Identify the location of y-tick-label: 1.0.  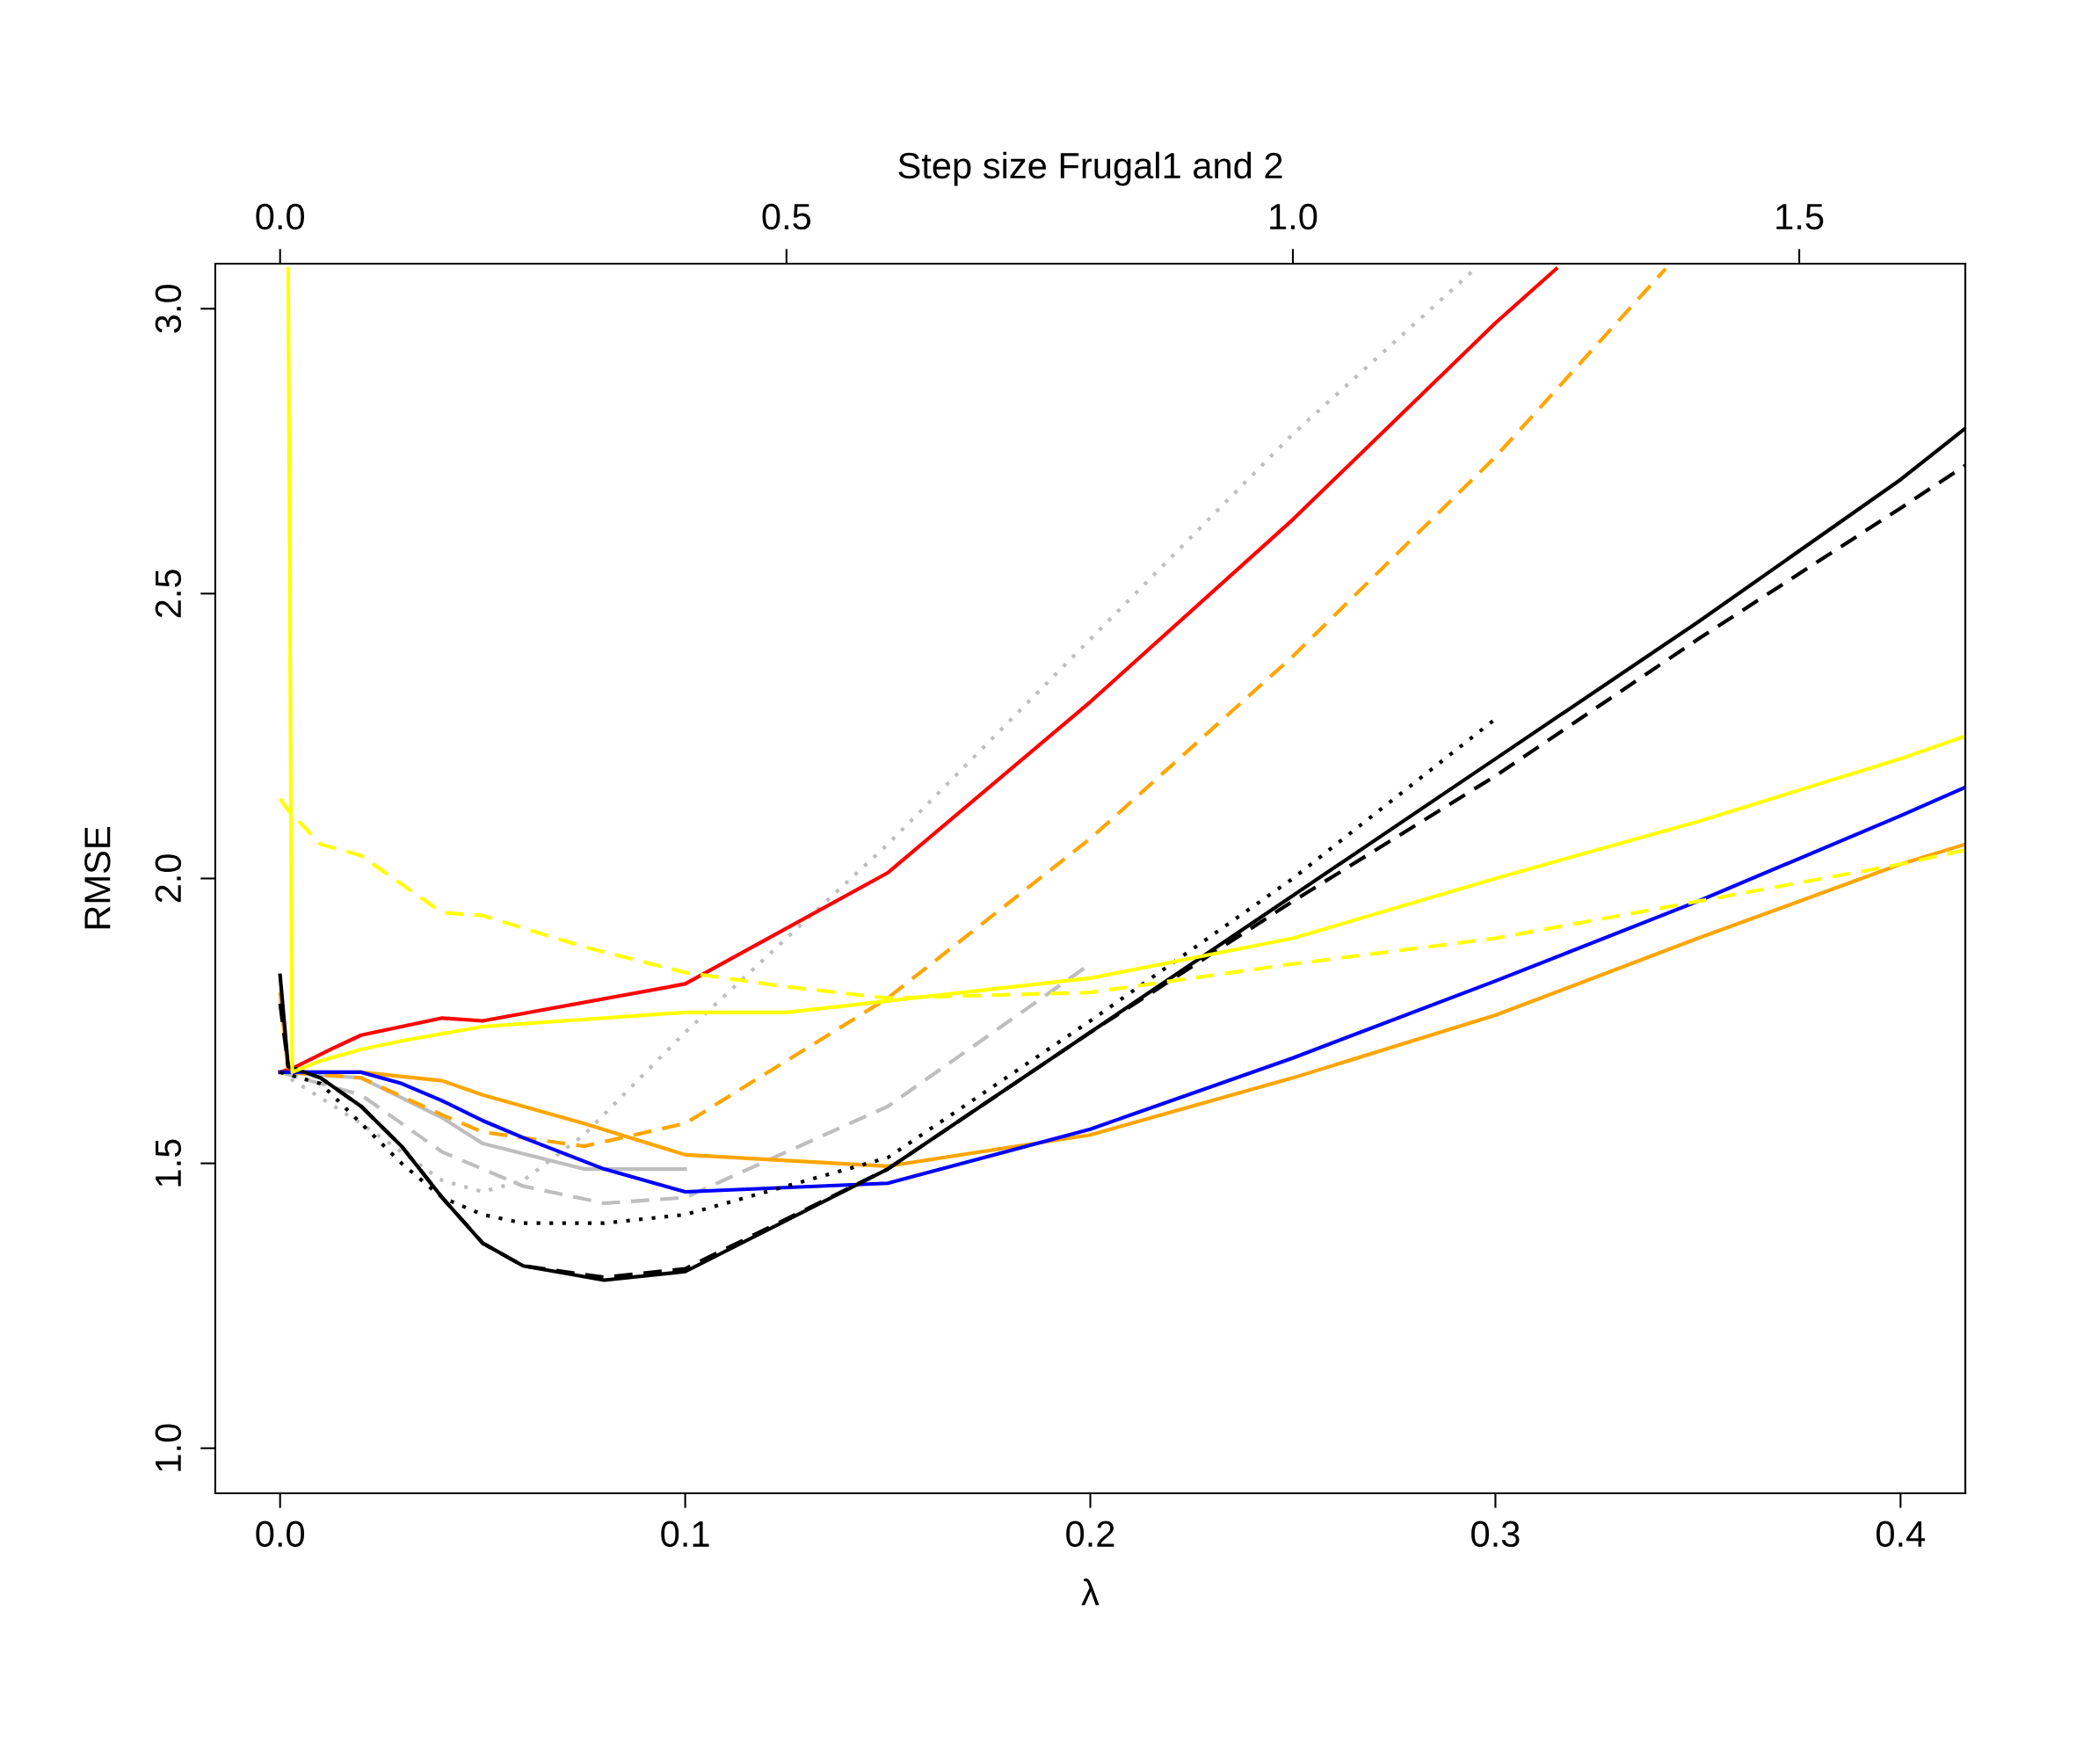
(168, 1447).